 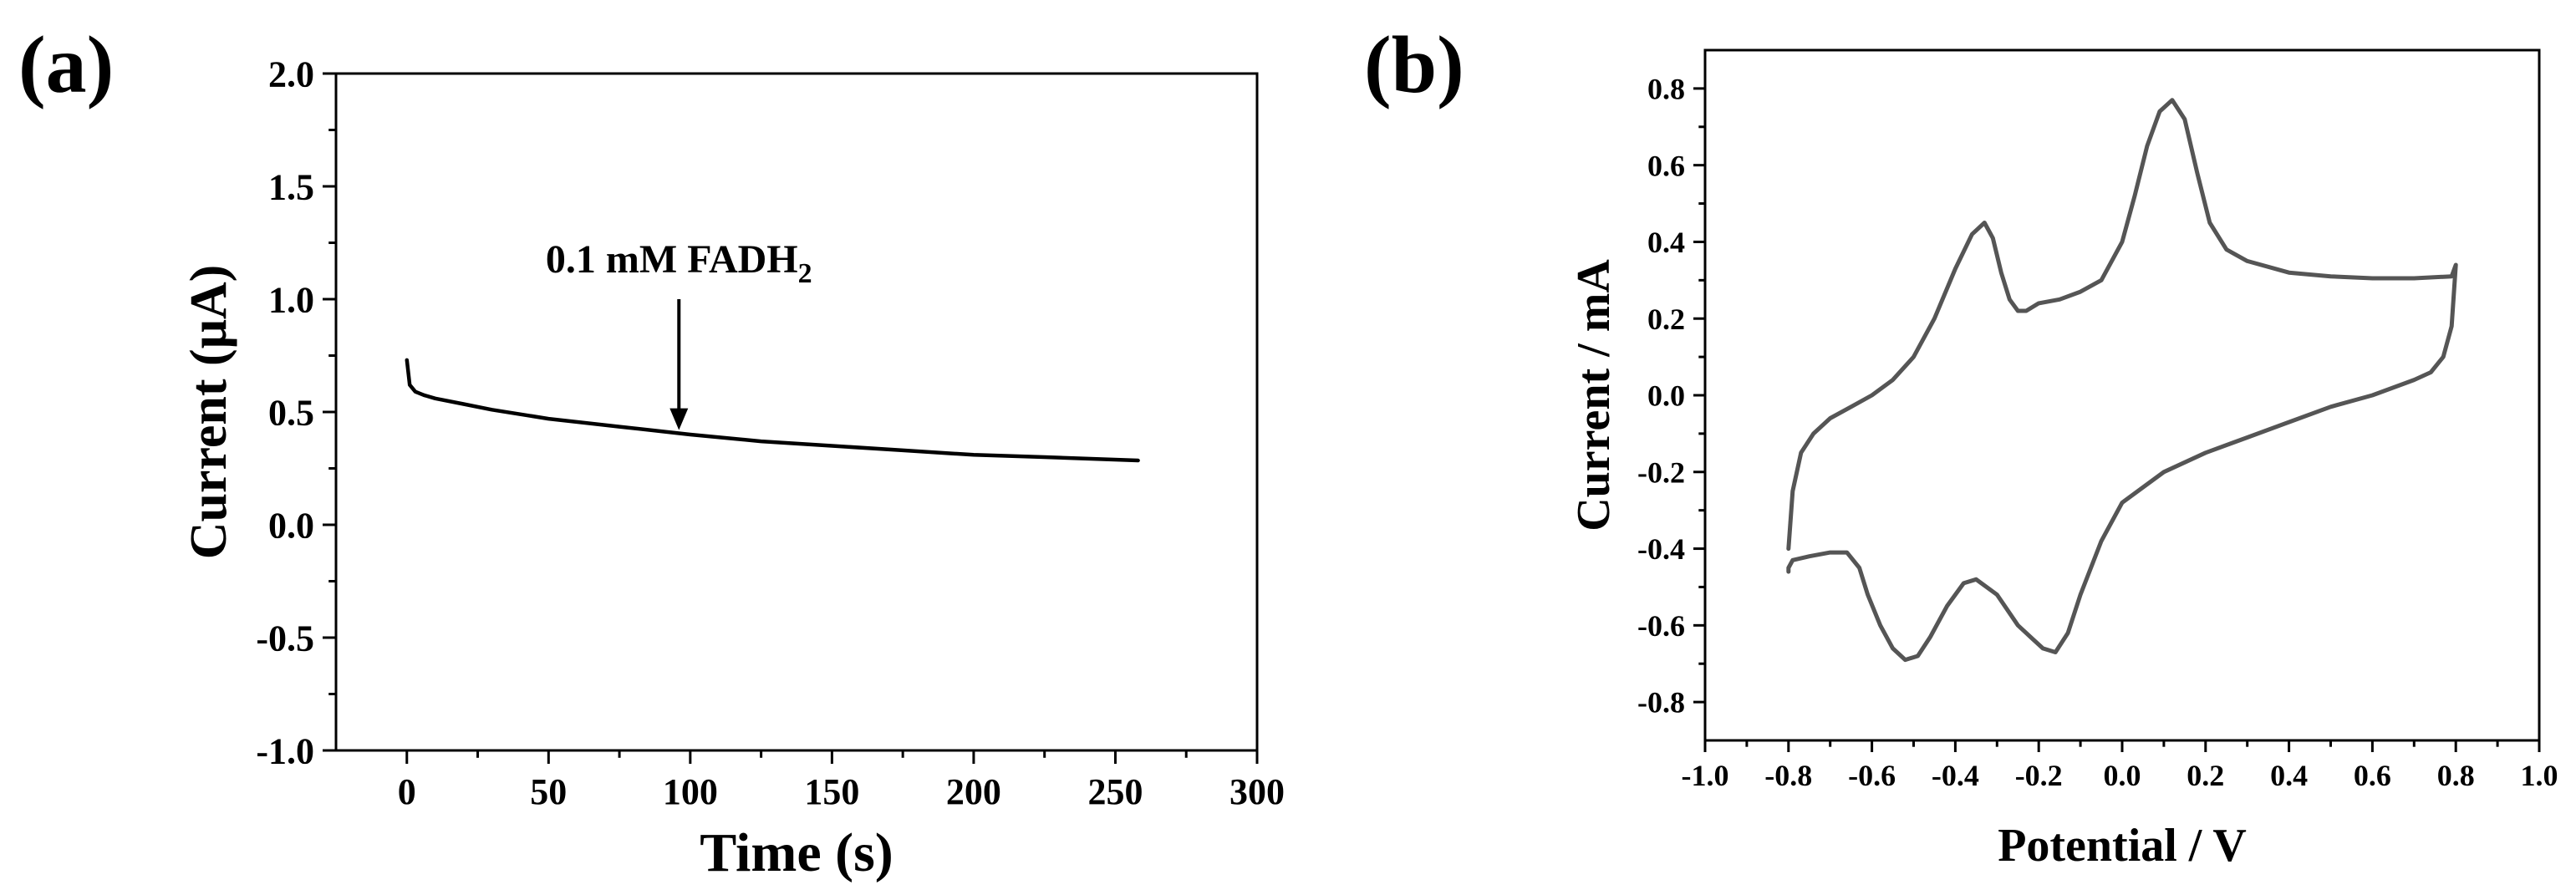 I want to click on x-tick-label: 300, so click(x=1257, y=791).